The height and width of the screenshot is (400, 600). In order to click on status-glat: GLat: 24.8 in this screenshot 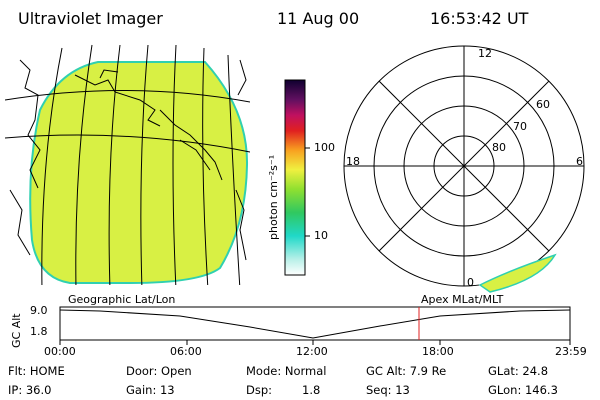, I will do `click(518, 371)`.